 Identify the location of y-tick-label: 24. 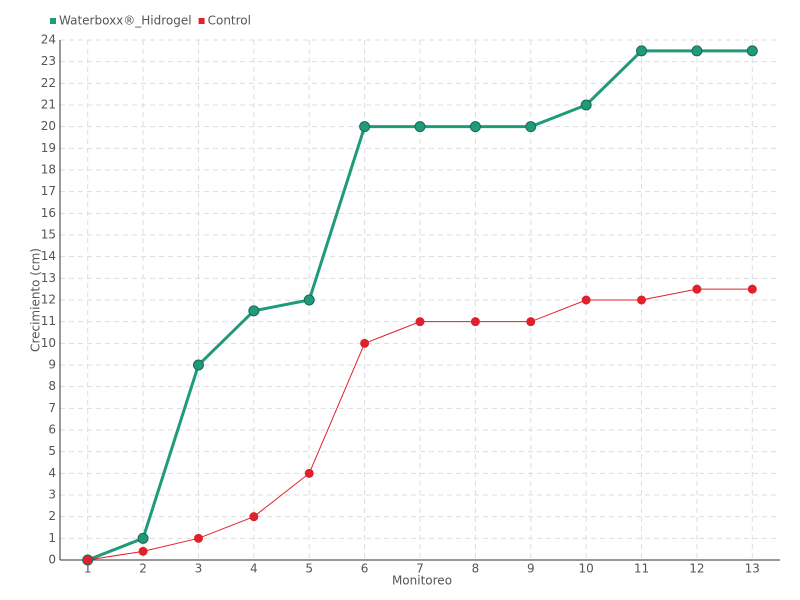
(48, 40).